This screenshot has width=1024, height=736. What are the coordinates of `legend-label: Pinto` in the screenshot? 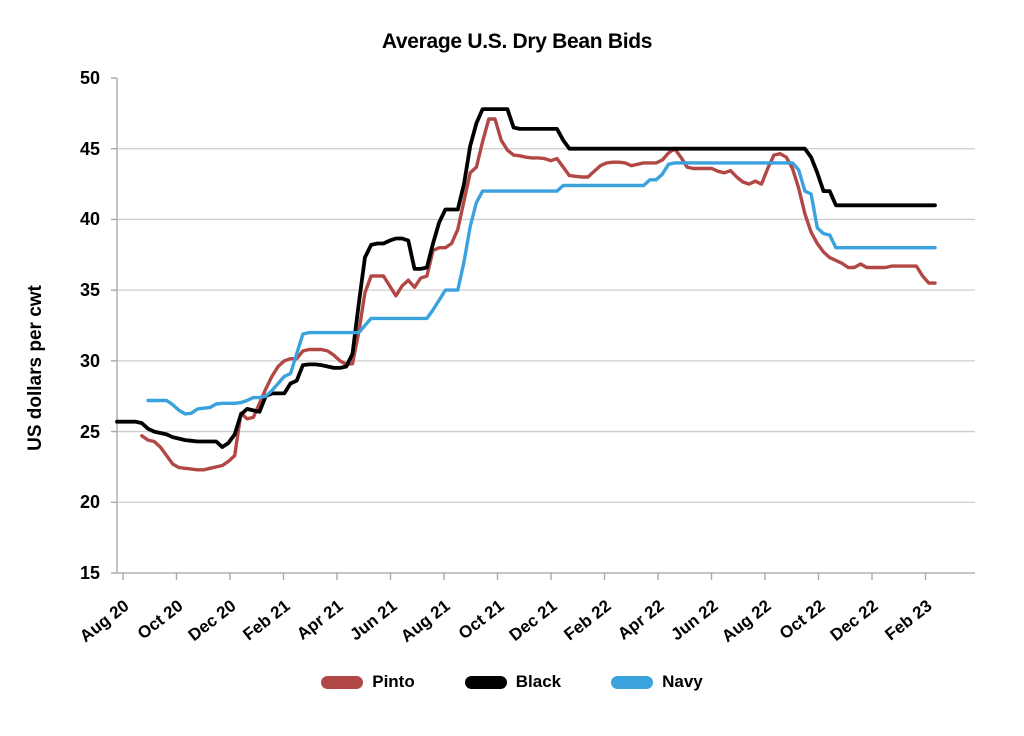 It's located at (393, 681).